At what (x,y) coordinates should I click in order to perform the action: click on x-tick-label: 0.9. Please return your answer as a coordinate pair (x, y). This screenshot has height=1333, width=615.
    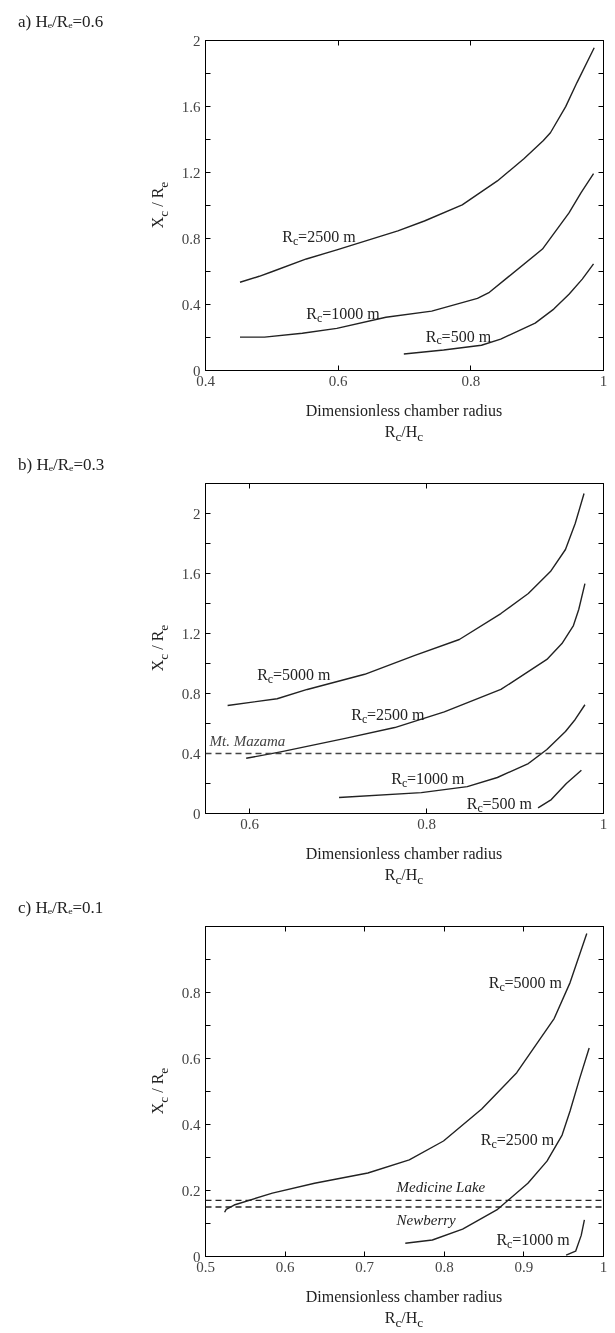
    Looking at the image, I should click on (524, 1266).